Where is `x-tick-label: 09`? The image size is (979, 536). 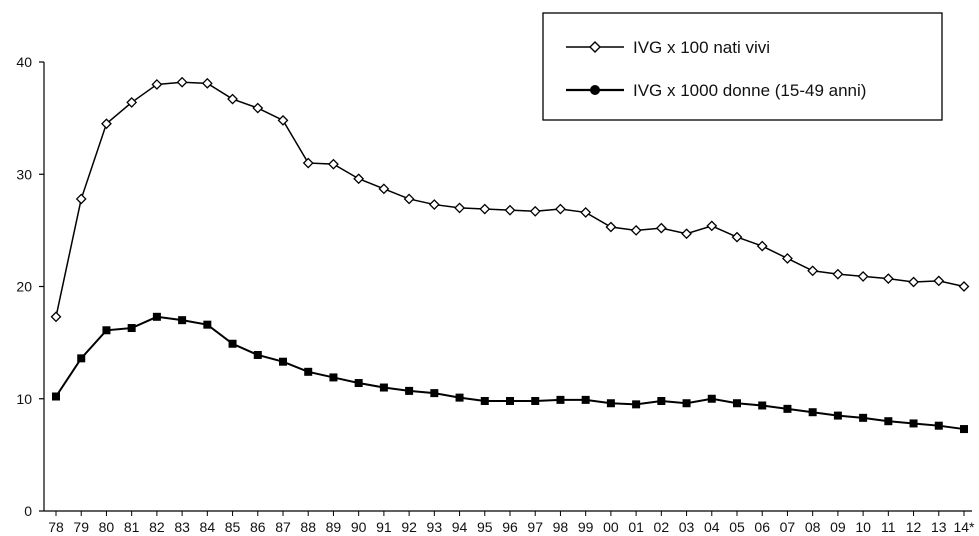
x-tick-label: 09 is located at coordinates (838, 527).